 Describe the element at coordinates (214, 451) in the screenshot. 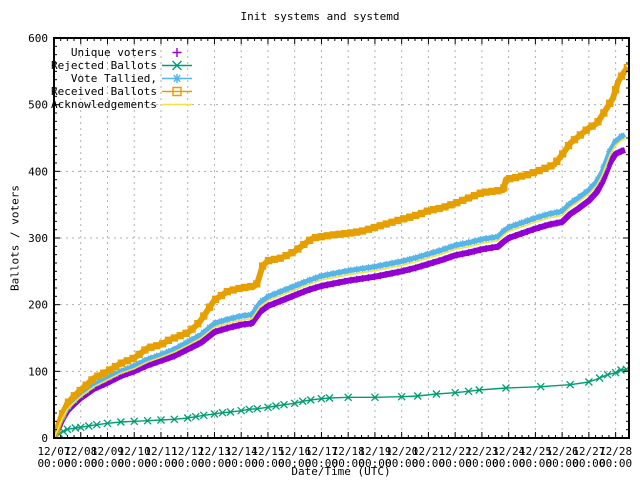

I see `x-tick-date-label: 12/13` at that location.